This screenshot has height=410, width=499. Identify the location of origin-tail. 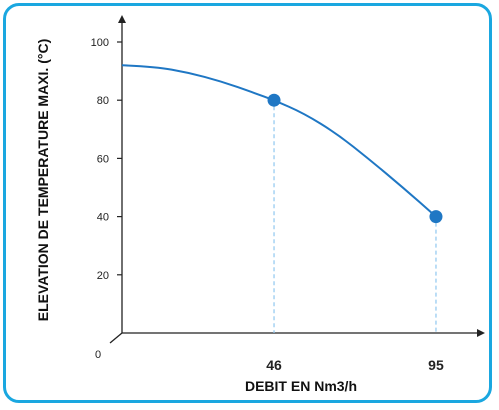
(116, 338).